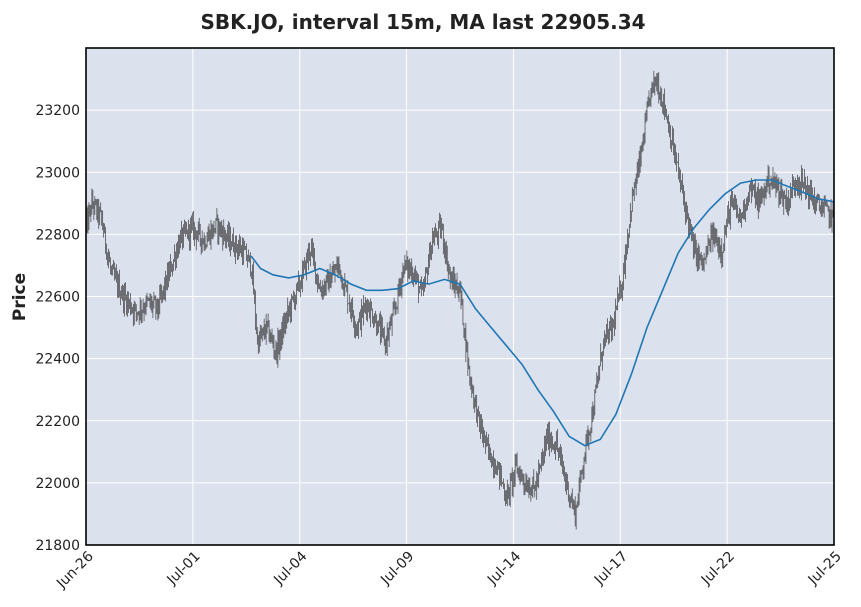 This screenshot has width=861, height=607. Describe the element at coordinates (75, 570) in the screenshot. I see `x-tick-label: Jun-26` at that location.